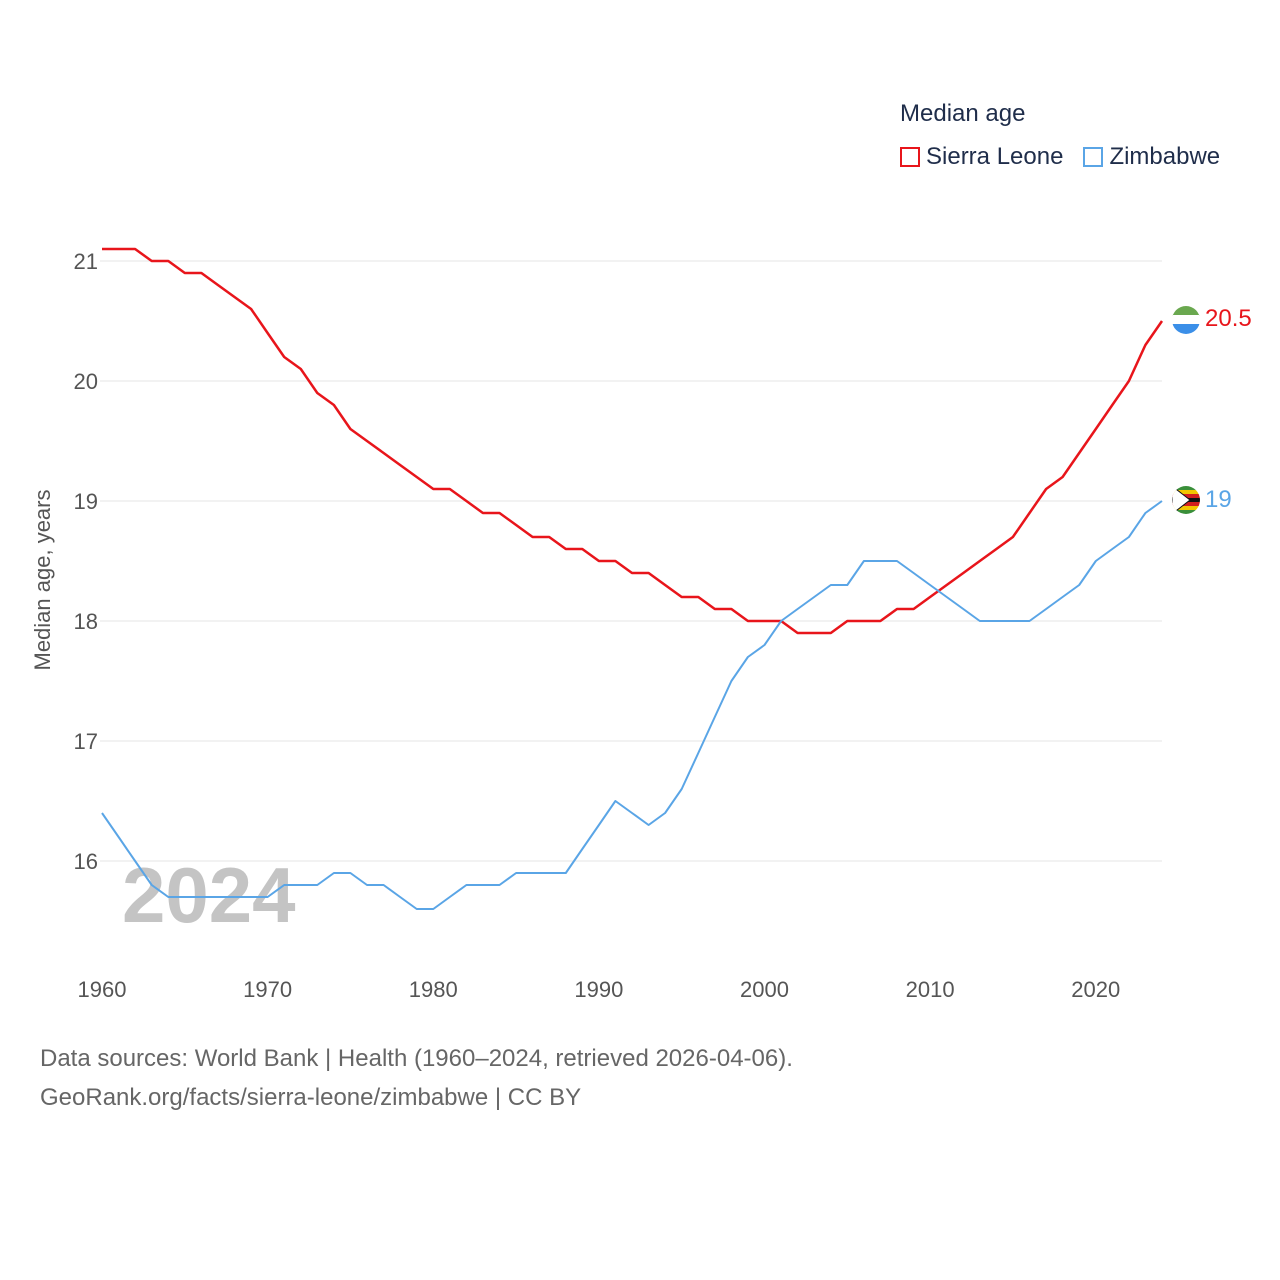  I want to click on x-tick-label: 2010, so click(930, 989).